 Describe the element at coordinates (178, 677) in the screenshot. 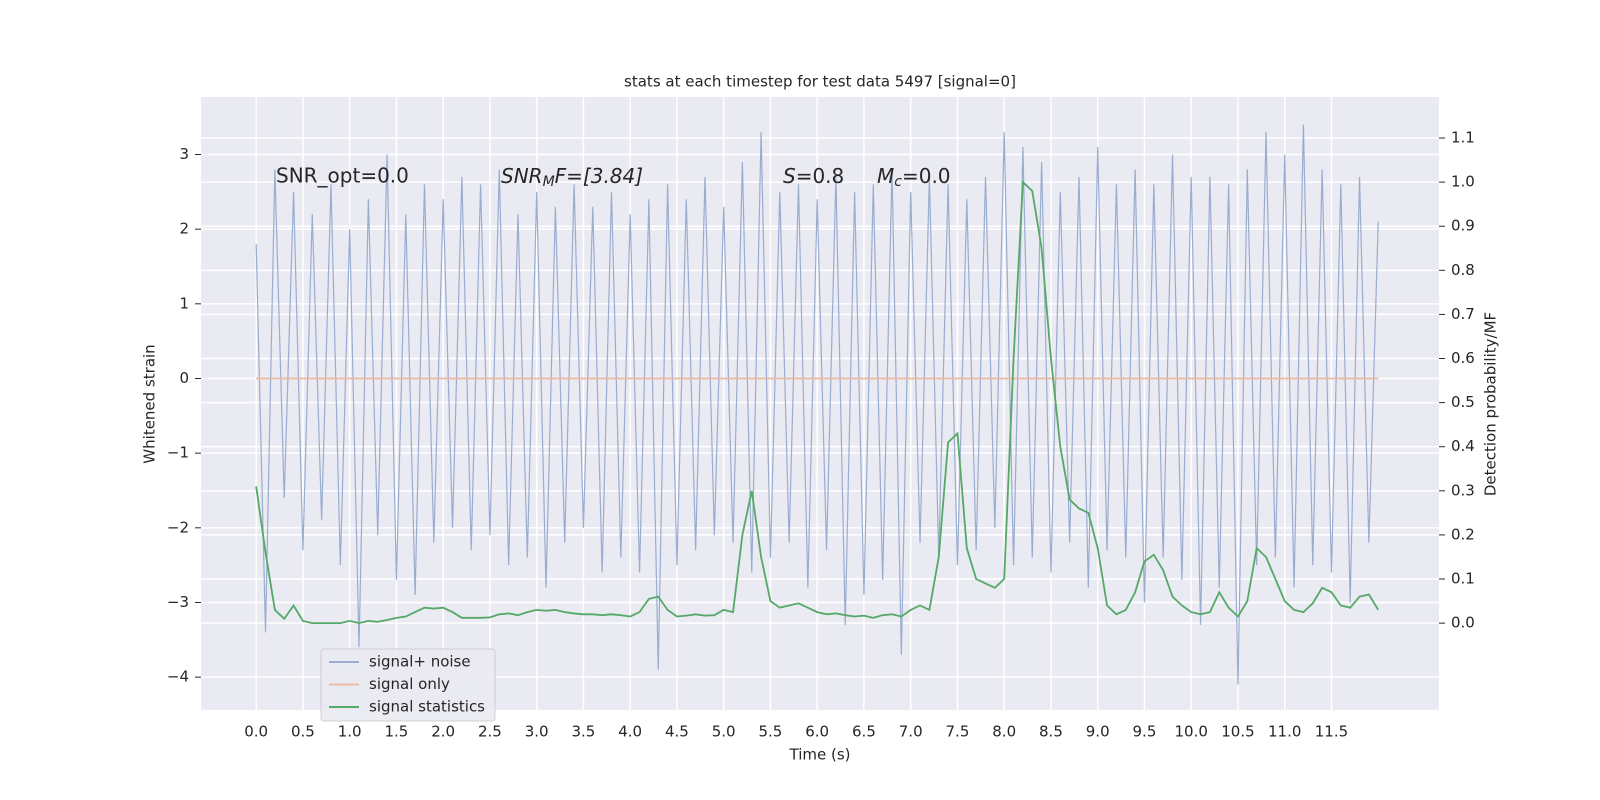

I see `y-tick-label: −4` at that location.